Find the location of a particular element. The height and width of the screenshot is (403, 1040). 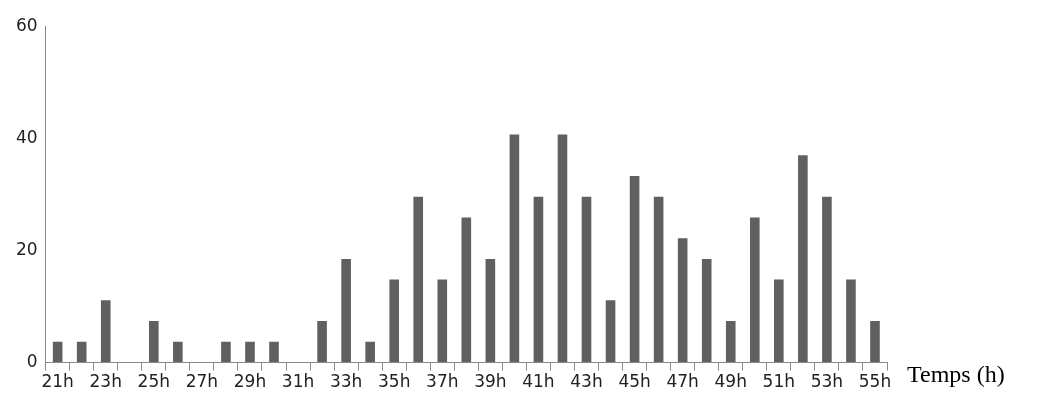

x-tick-label: 23h is located at coordinates (105, 381).